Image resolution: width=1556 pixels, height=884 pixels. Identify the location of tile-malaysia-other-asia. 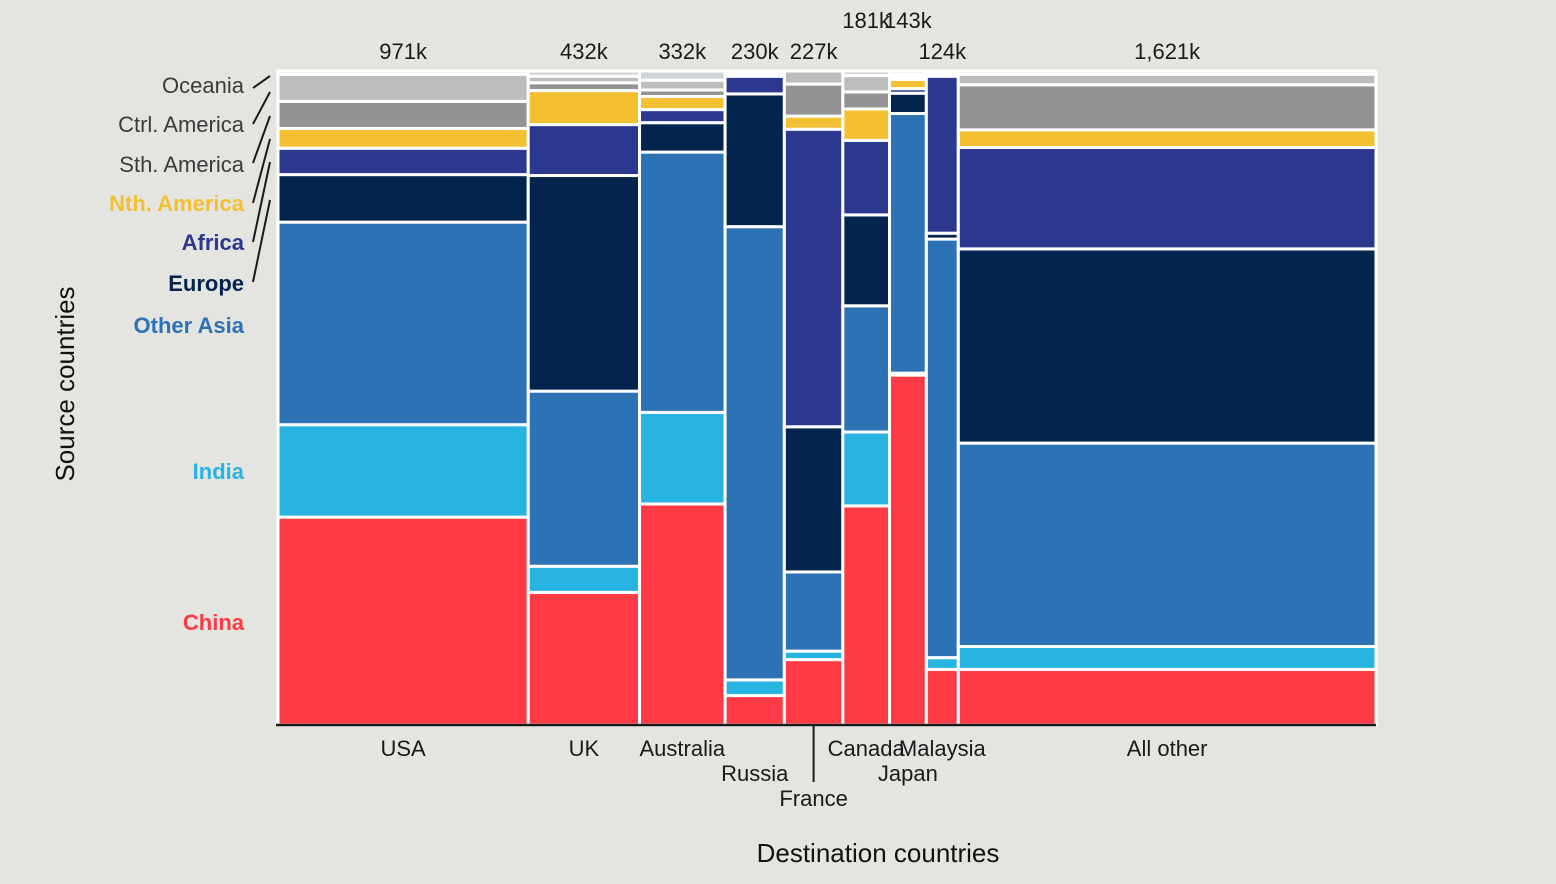
(942, 448).